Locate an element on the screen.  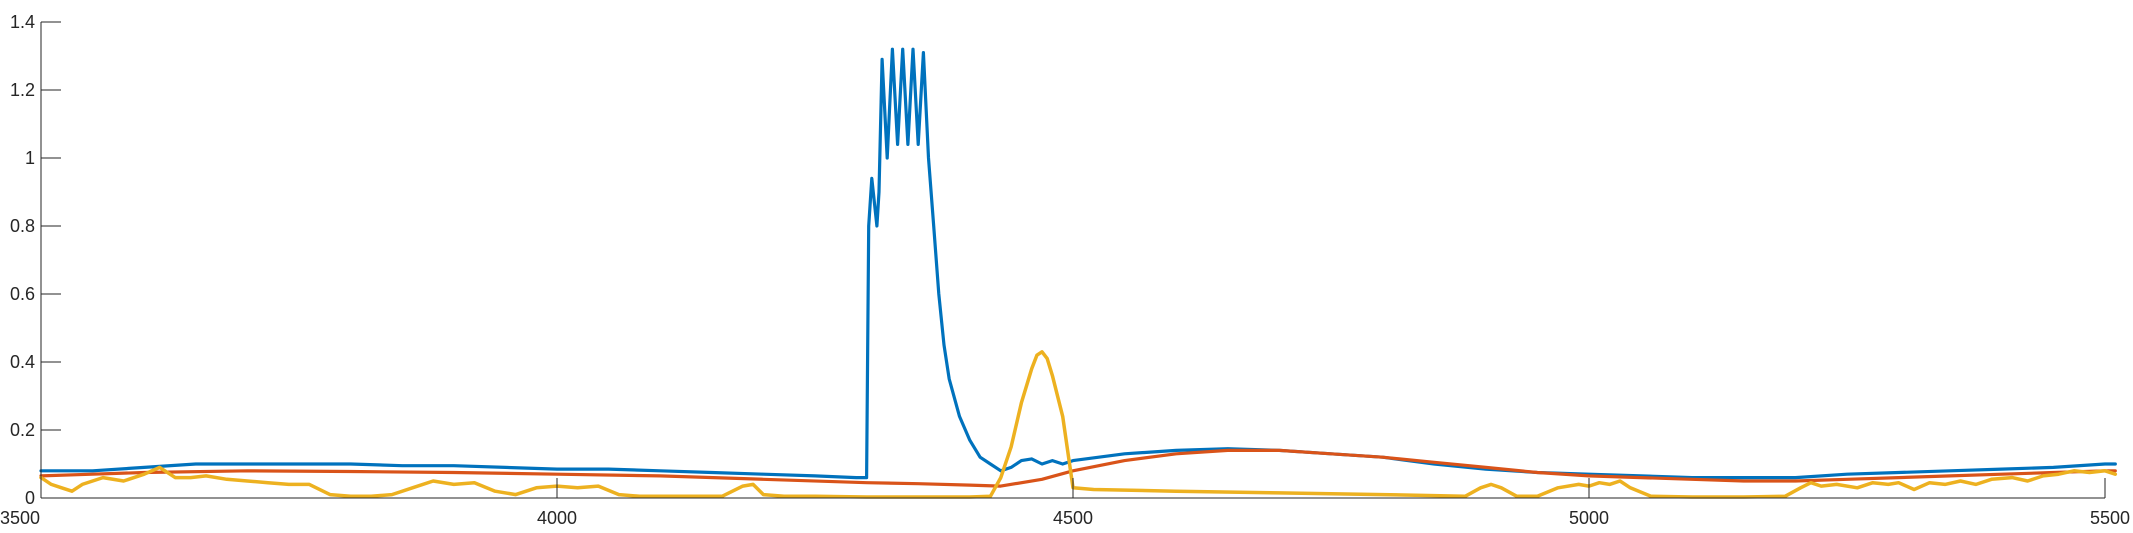
x-tick-label: 3500 is located at coordinates (20, 518).